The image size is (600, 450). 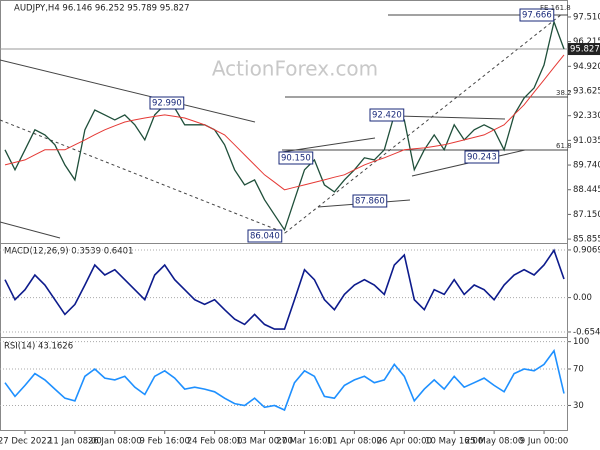 I want to click on x-tick-label: 9 Jun 00:00, so click(x=544, y=442).